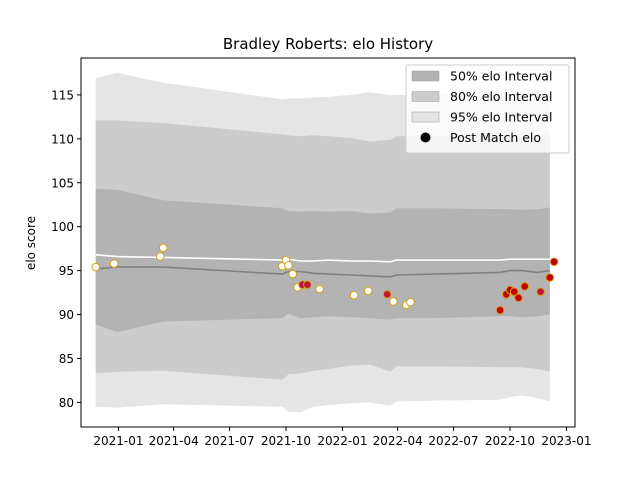 Image resolution: width=640 pixels, height=480 pixels. I want to click on x-tick-label: 2021-07, so click(229, 441).